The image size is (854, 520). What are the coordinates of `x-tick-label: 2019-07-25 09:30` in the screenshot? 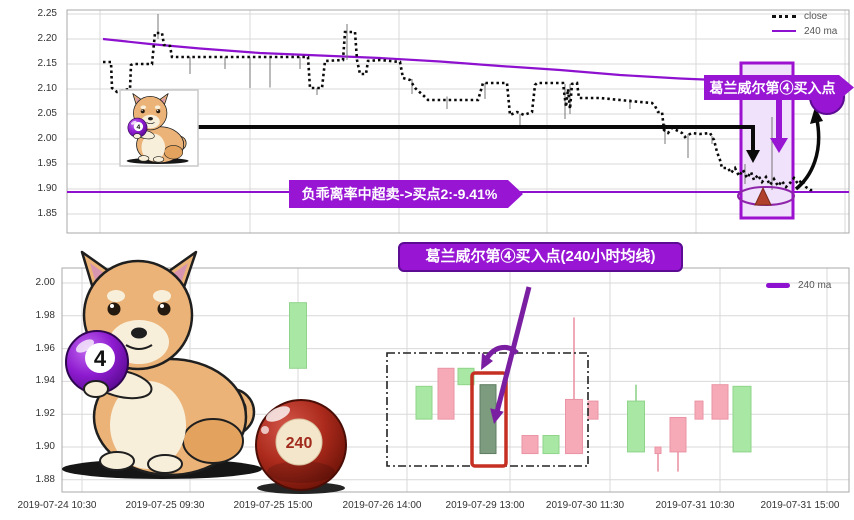 It's located at (165, 505).